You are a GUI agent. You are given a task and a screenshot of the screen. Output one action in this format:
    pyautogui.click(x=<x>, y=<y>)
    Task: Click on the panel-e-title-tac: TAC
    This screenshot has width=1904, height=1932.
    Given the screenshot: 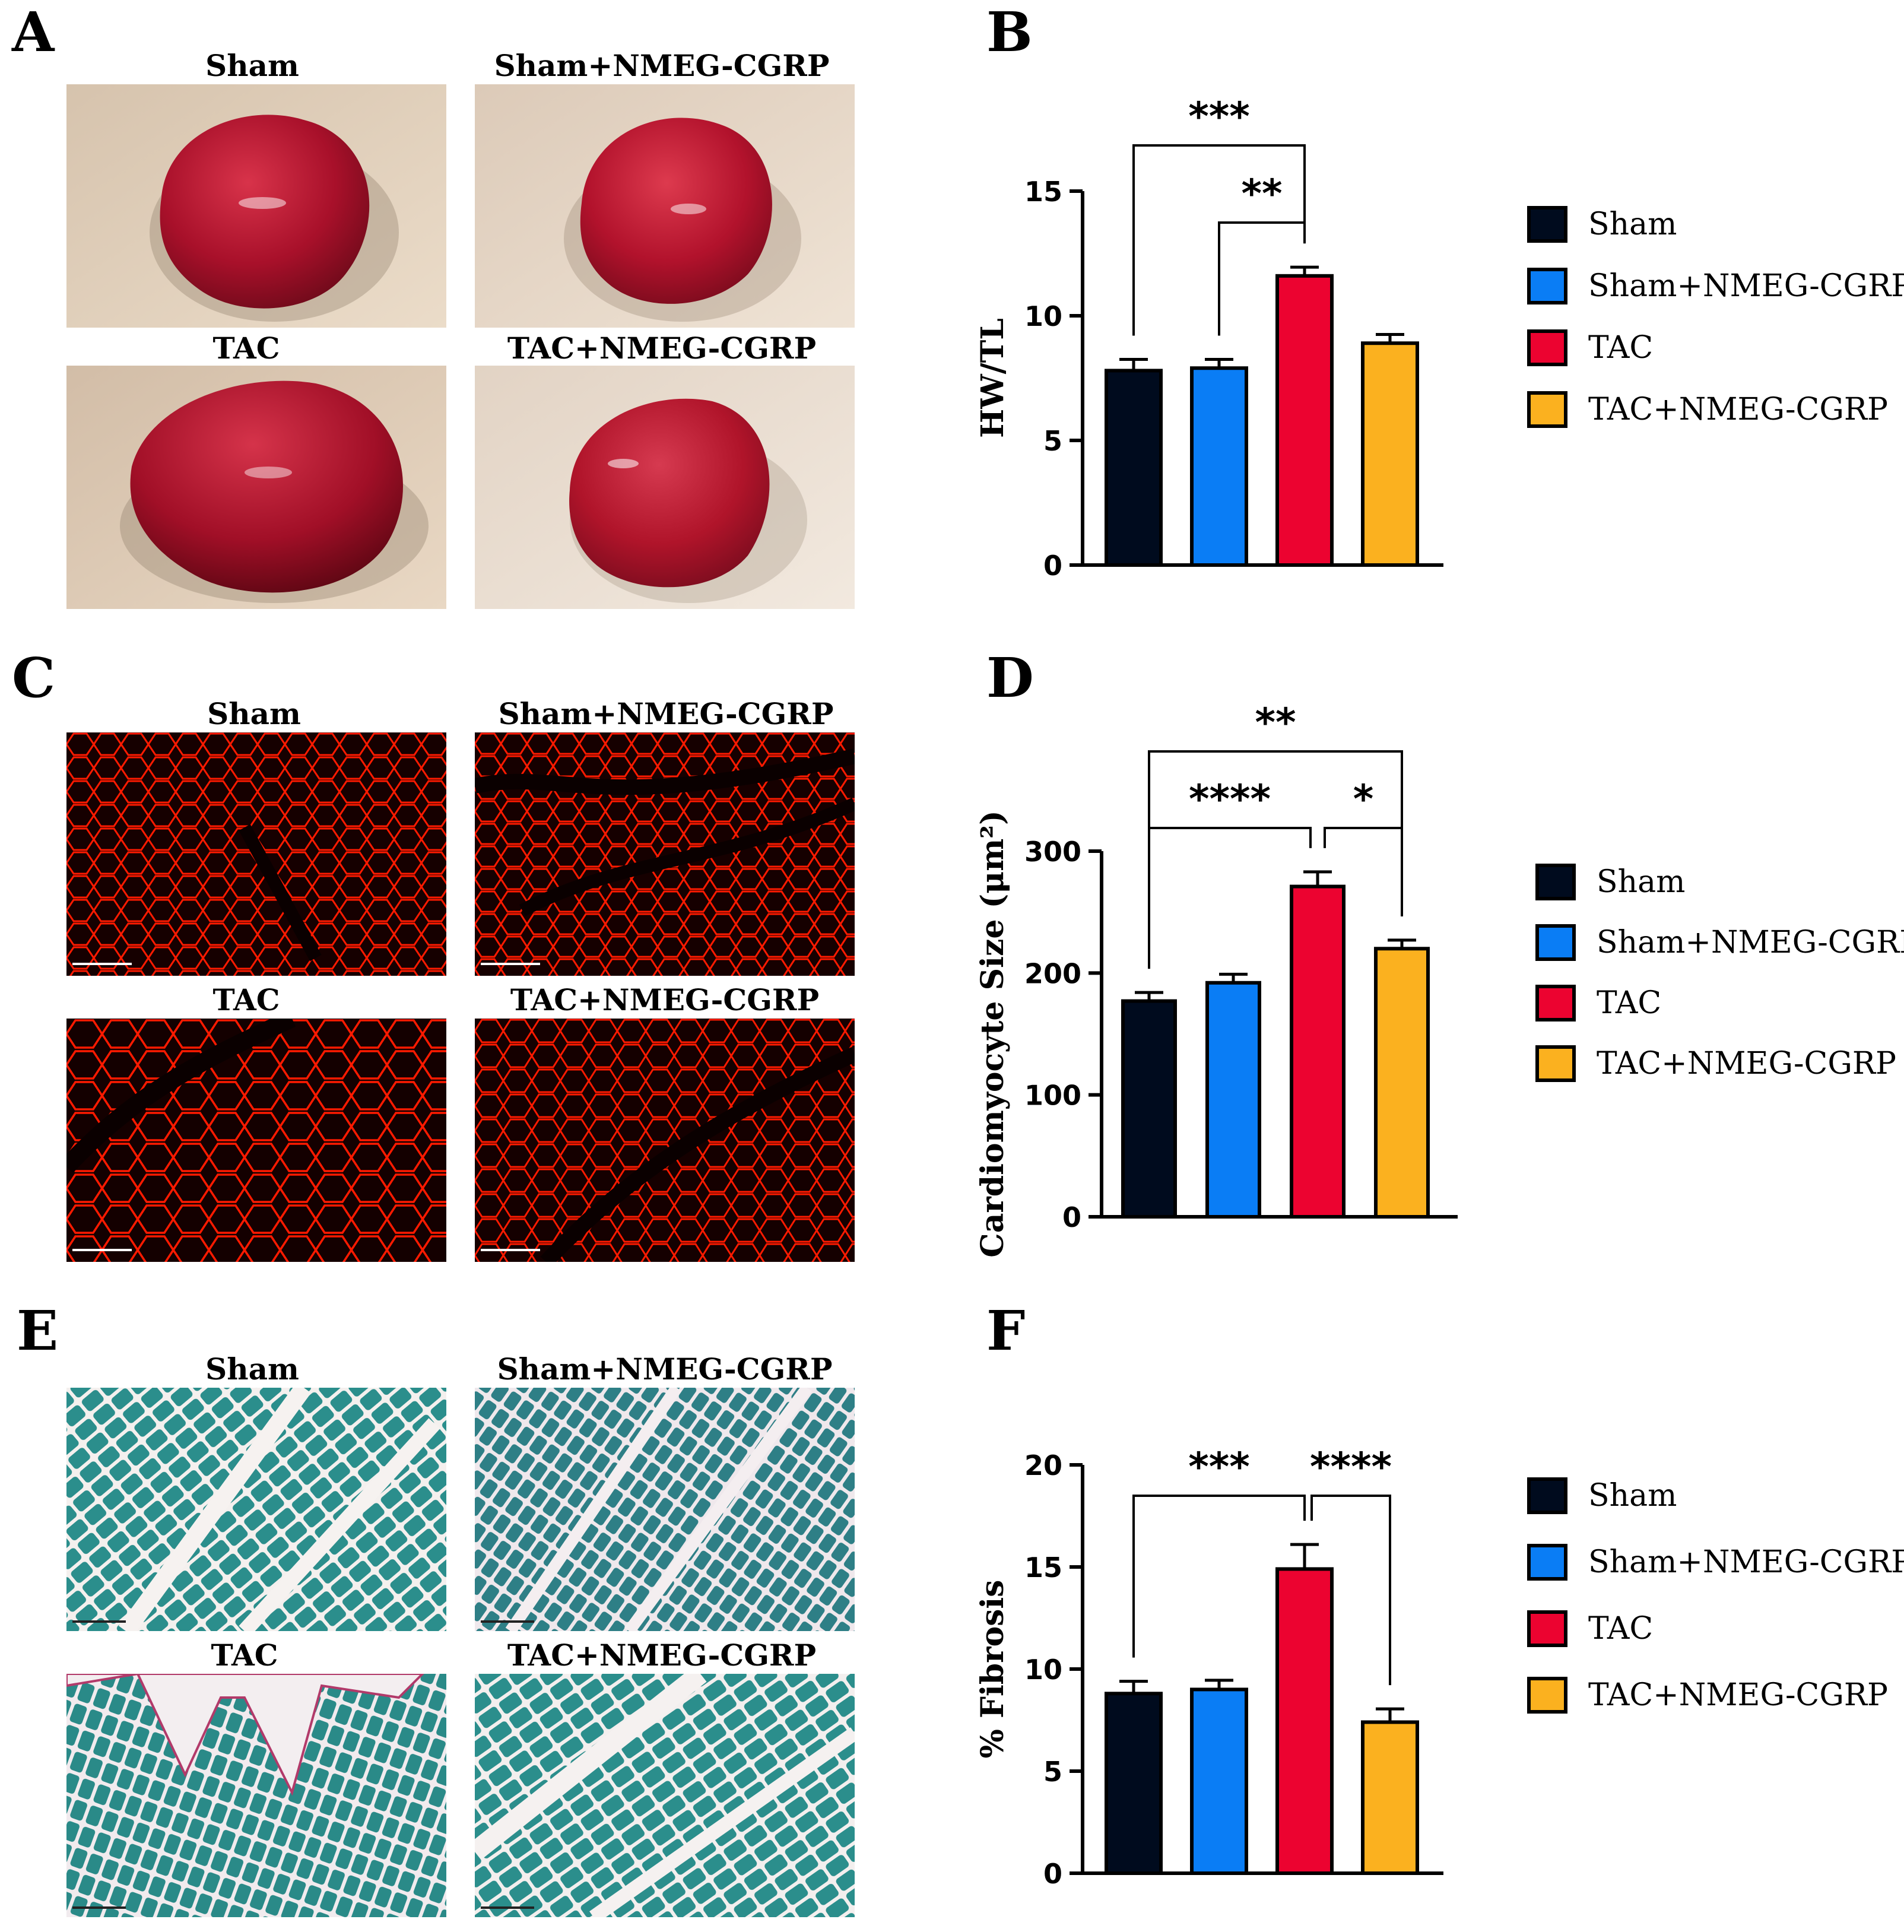 What is the action you would take?
    pyautogui.click(x=245, y=1655)
    